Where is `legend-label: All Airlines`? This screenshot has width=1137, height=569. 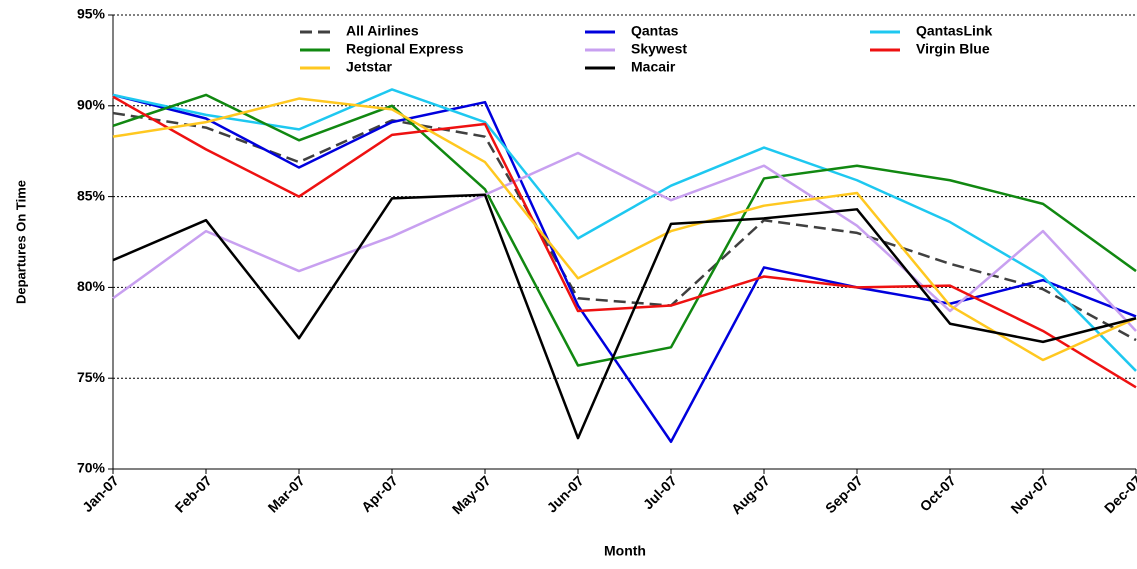 legend-label: All Airlines is located at coordinates (382, 31).